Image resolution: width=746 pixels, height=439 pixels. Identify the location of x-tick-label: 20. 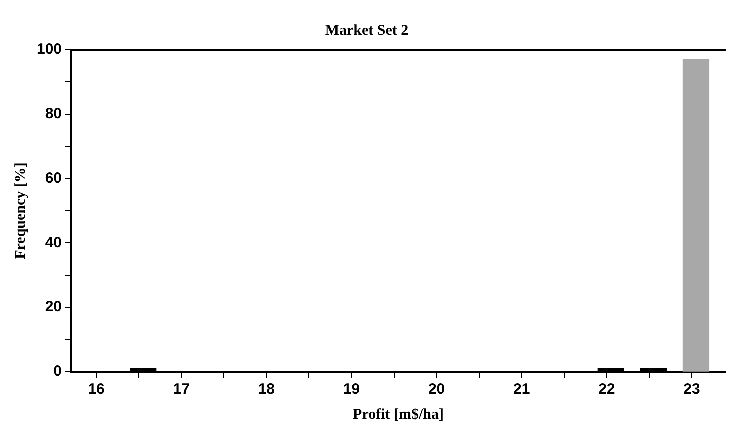
(437, 389).